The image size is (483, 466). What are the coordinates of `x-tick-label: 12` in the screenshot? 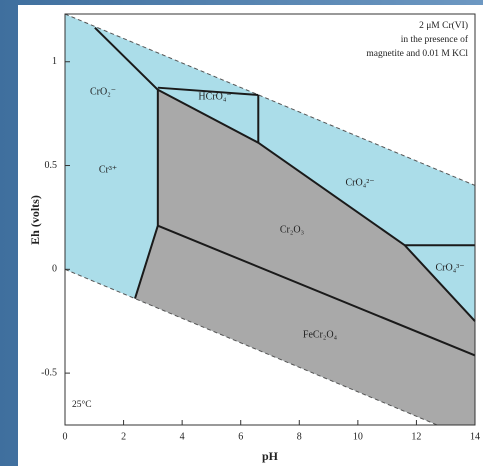 It's located at (416, 436).